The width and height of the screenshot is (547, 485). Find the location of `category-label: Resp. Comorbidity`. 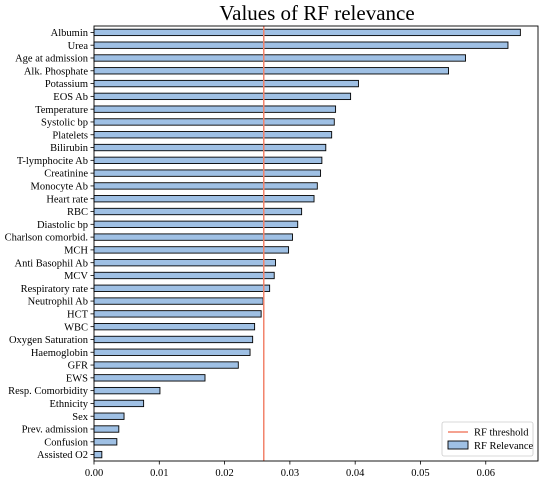

category-label: Resp. Comorbidity is located at coordinates (48, 391).